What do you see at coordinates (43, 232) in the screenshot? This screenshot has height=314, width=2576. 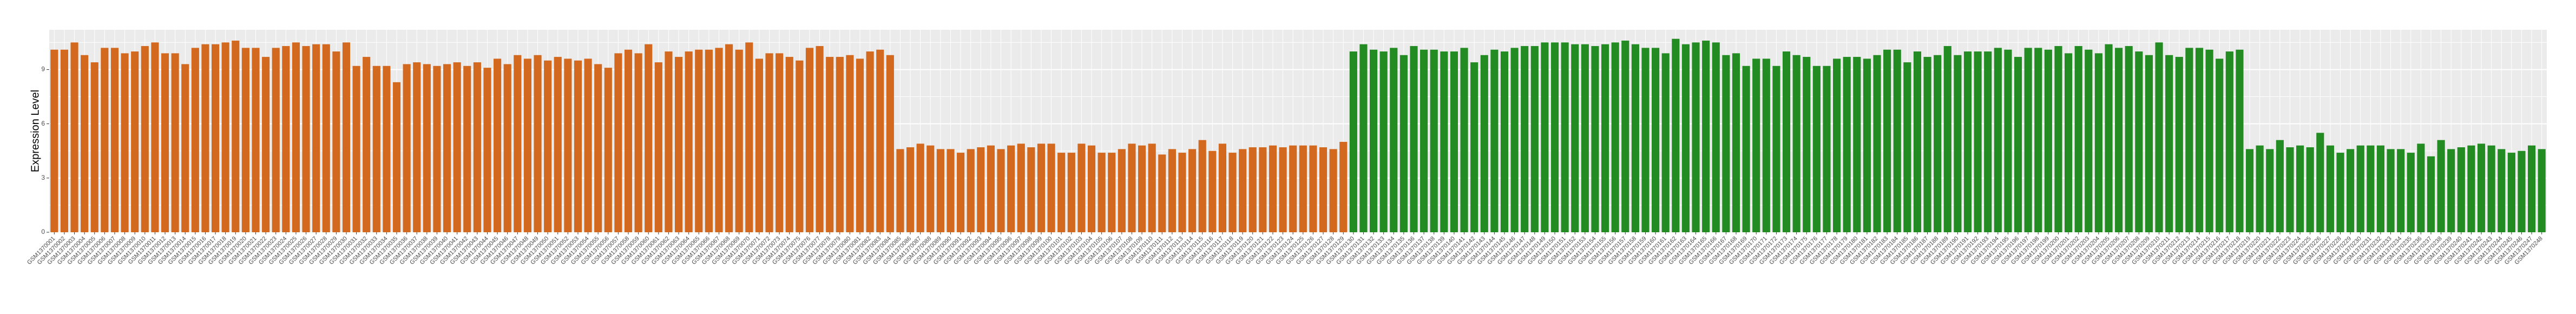 I see `y-tick-label: 0` at bounding box center [43, 232].